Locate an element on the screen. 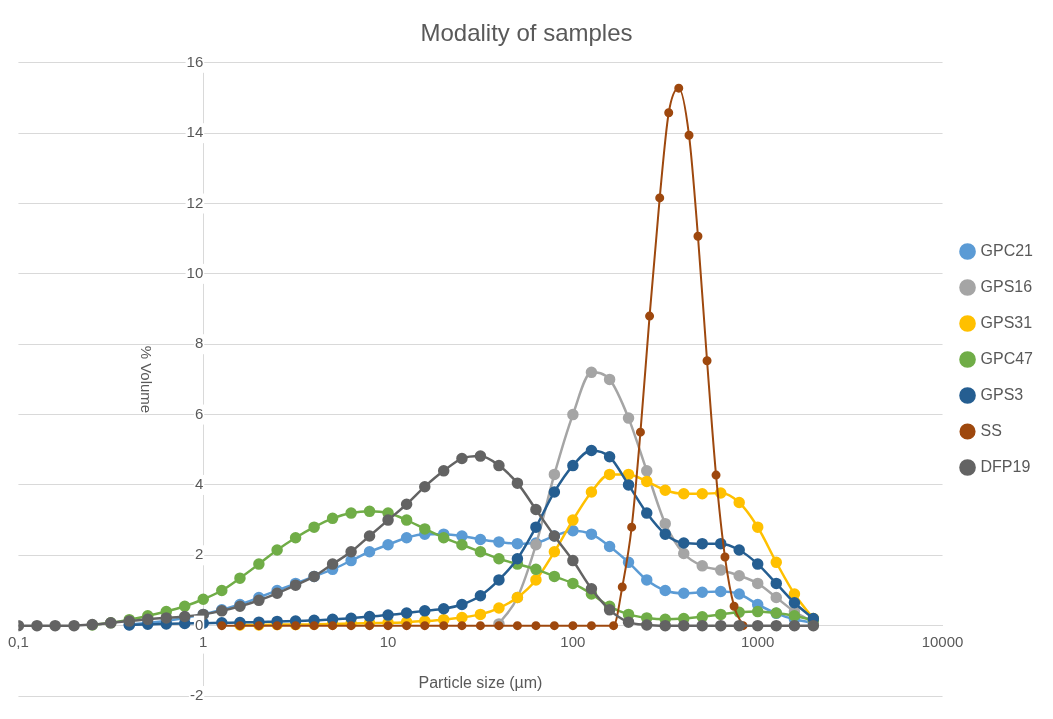  legend-label: SS is located at coordinates (991, 430).